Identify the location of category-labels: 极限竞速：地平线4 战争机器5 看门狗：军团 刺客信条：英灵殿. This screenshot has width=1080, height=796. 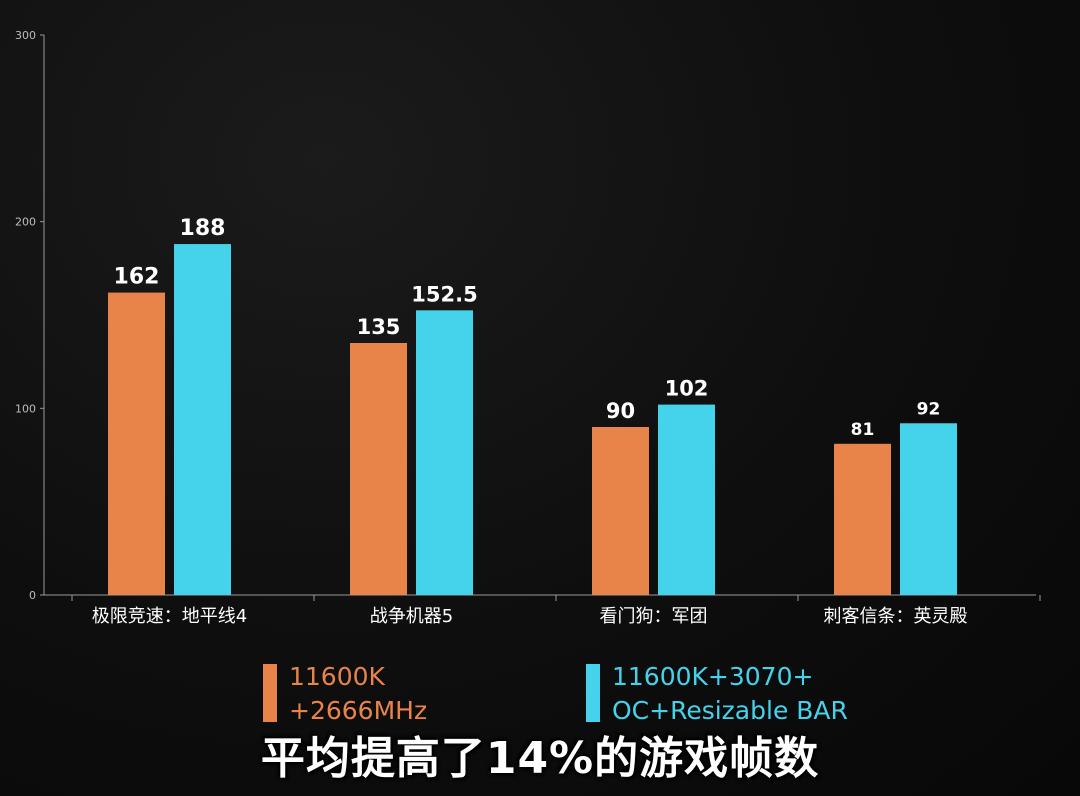
(530, 616).